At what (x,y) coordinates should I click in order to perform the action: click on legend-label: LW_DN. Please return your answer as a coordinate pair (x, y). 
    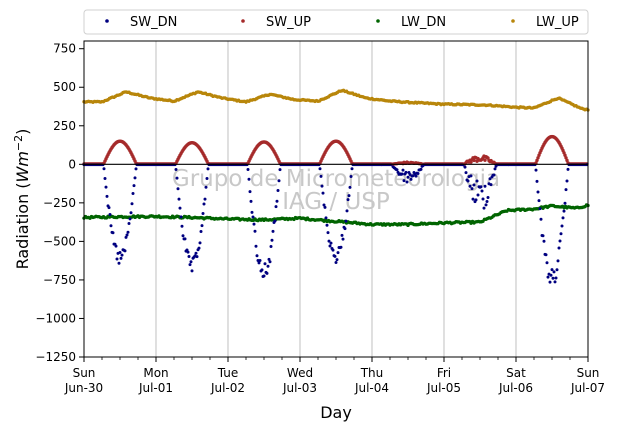
    Looking at the image, I should click on (423, 22).